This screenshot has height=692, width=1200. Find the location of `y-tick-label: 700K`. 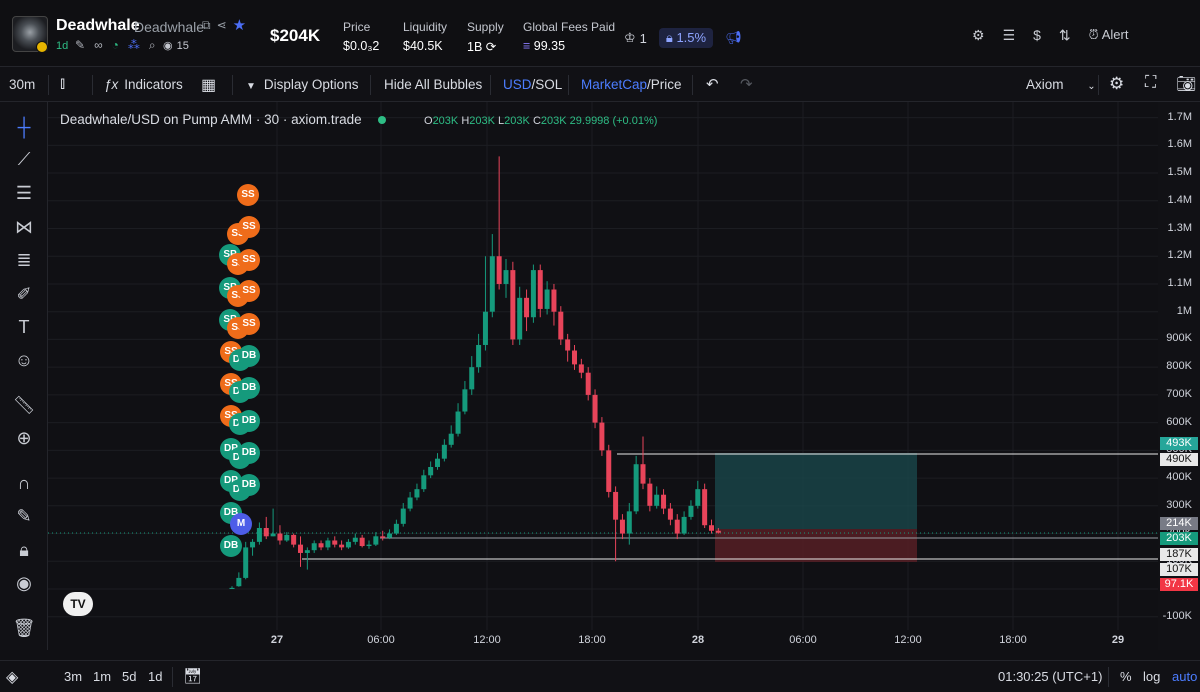

y-tick-label: 700K is located at coordinates (1179, 393).